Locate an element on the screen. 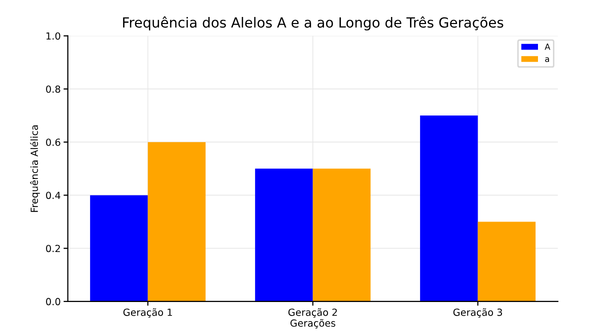 This screenshot has height=332, width=611. chart-title: Frequência dos Alelos A e a ao Longo de Três Gerações is located at coordinates (313, 23).